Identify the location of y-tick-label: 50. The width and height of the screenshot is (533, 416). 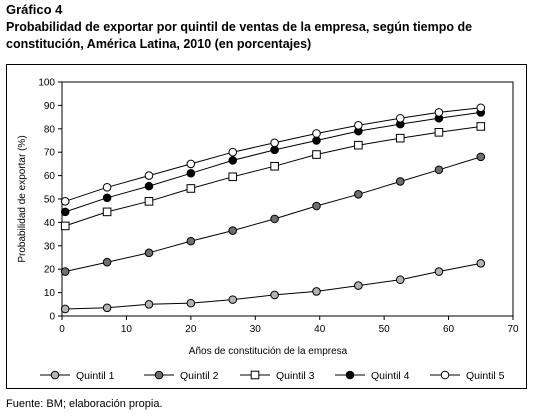
(50, 200).